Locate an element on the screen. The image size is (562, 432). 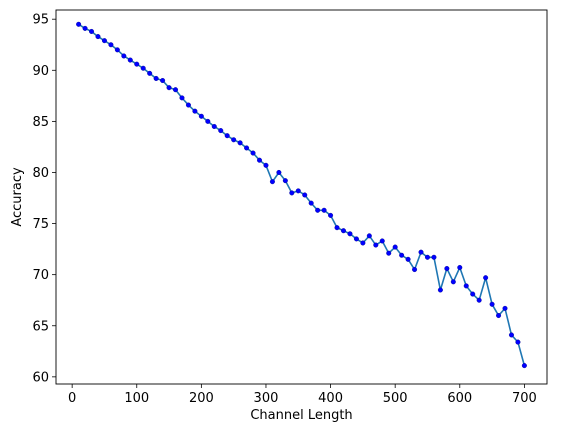
x-tick-label: 600 is located at coordinates (459, 398).